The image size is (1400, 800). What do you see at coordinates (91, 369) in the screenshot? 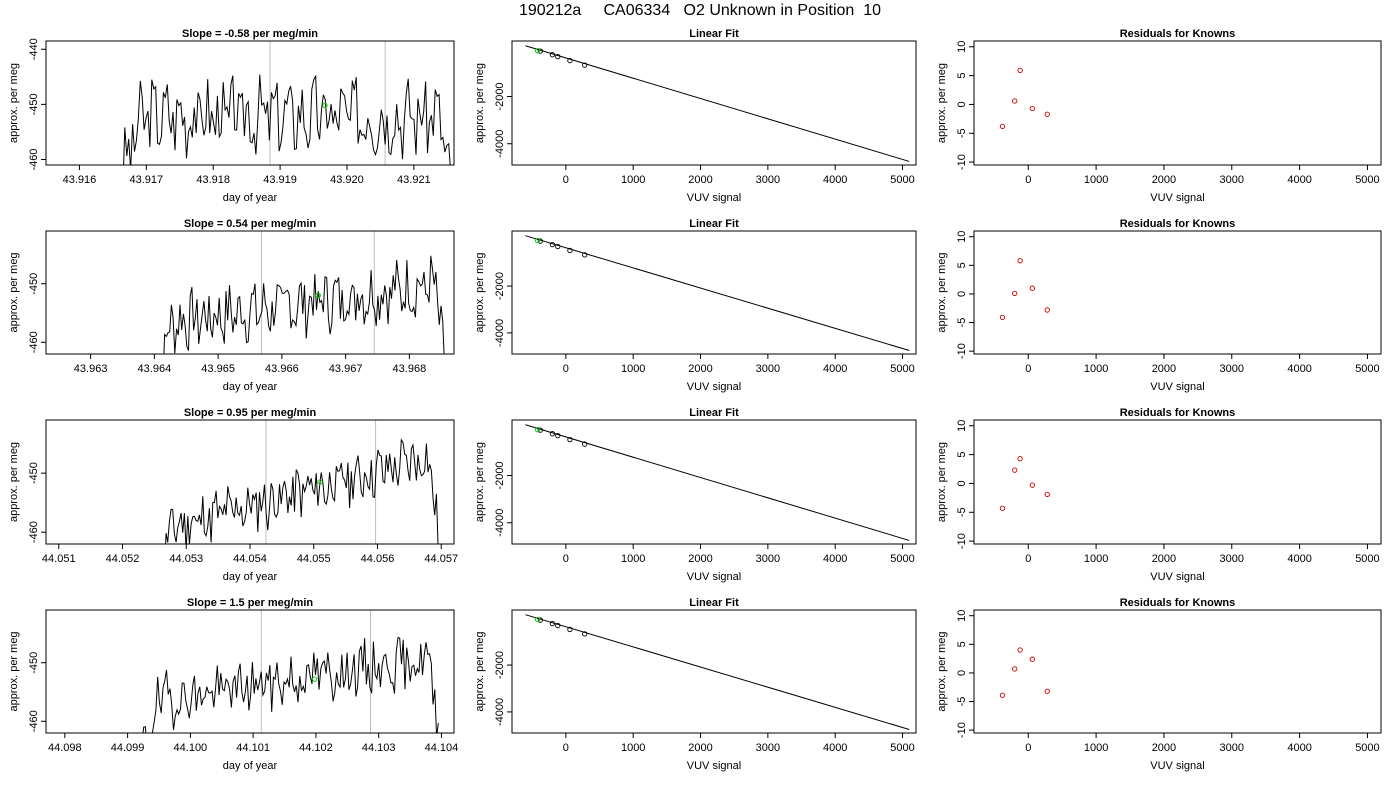
I see `x-tick-label: 43.963` at bounding box center [91, 369].